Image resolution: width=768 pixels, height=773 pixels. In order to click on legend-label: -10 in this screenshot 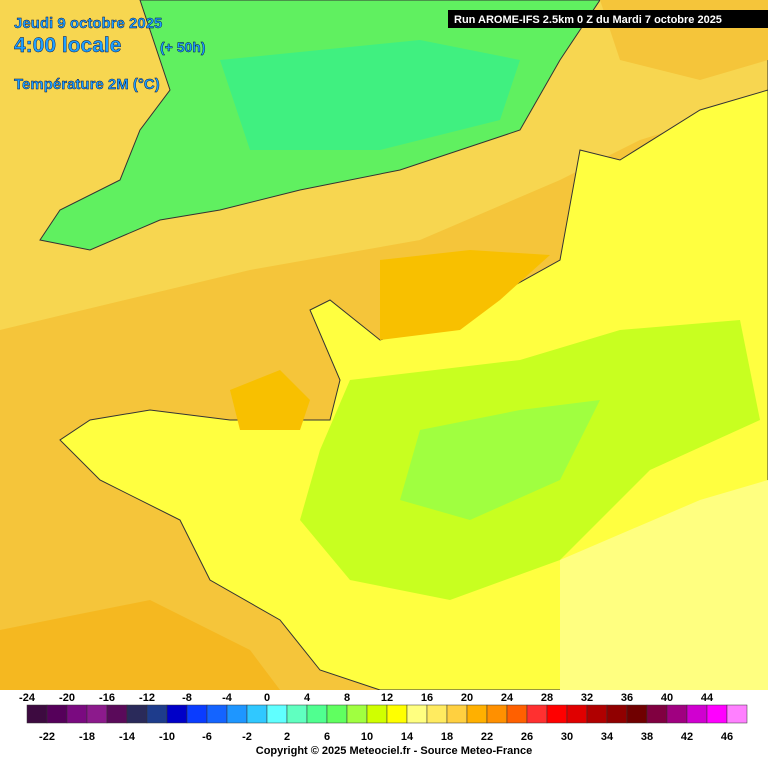, I will do `click(167, 737)`.